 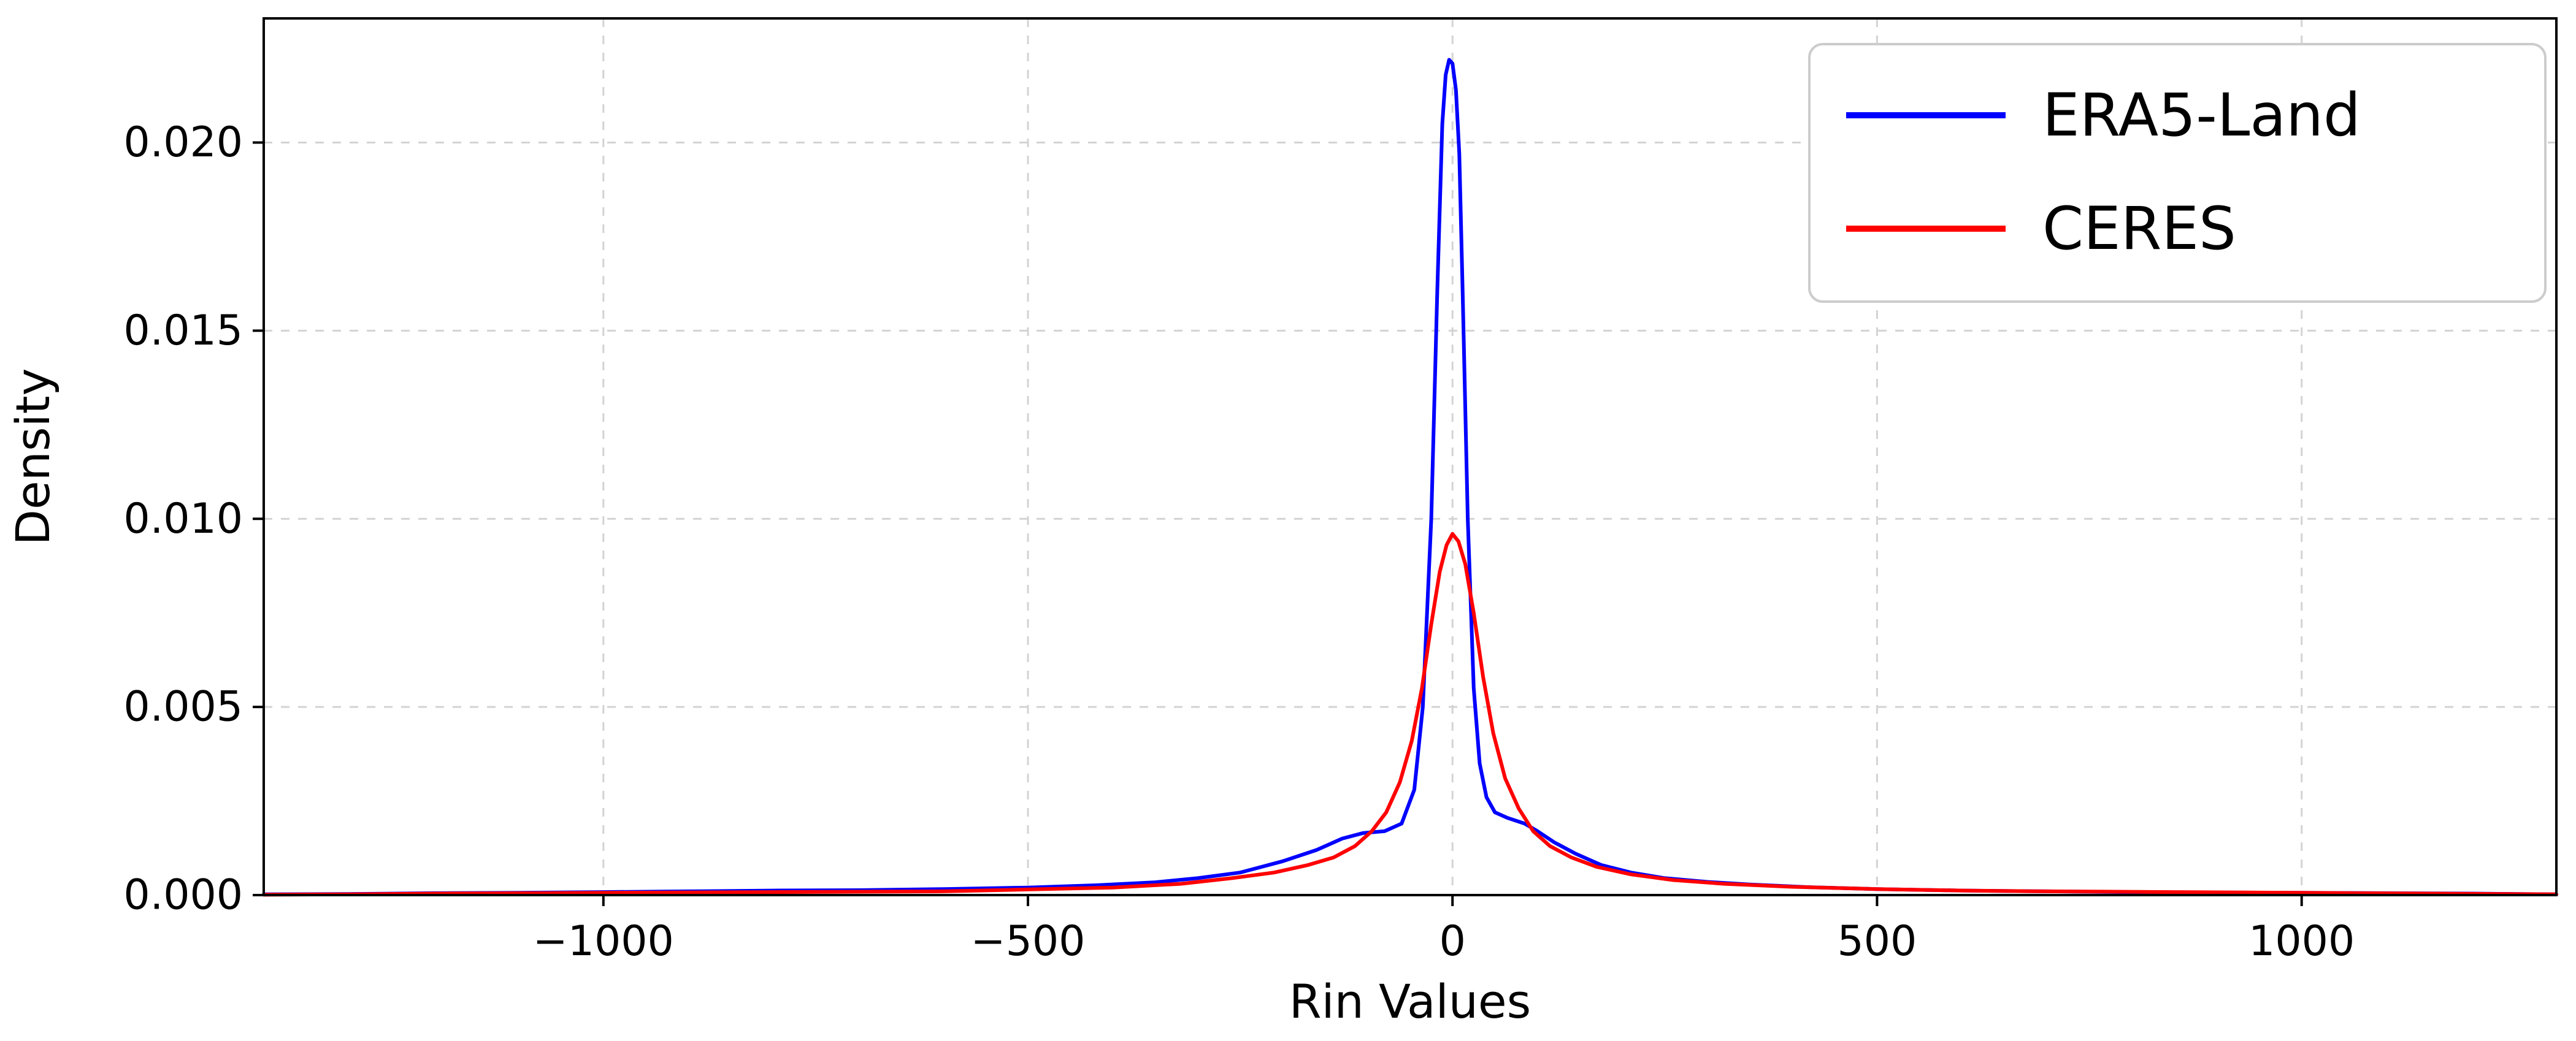 I want to click on x-tick-label: −500, so click(x=1028, y=942).